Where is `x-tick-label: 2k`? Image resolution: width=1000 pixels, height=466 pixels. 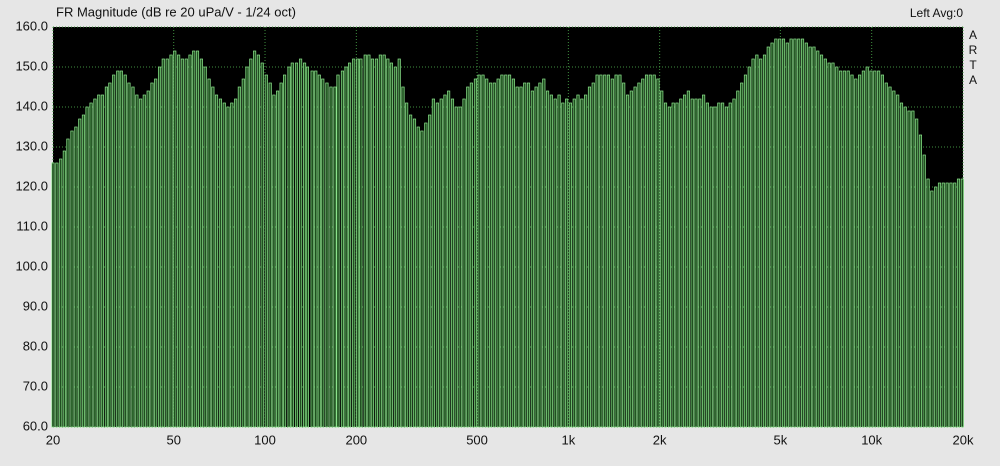 x-tick-label: 2k is located at coordinates (660, 439).